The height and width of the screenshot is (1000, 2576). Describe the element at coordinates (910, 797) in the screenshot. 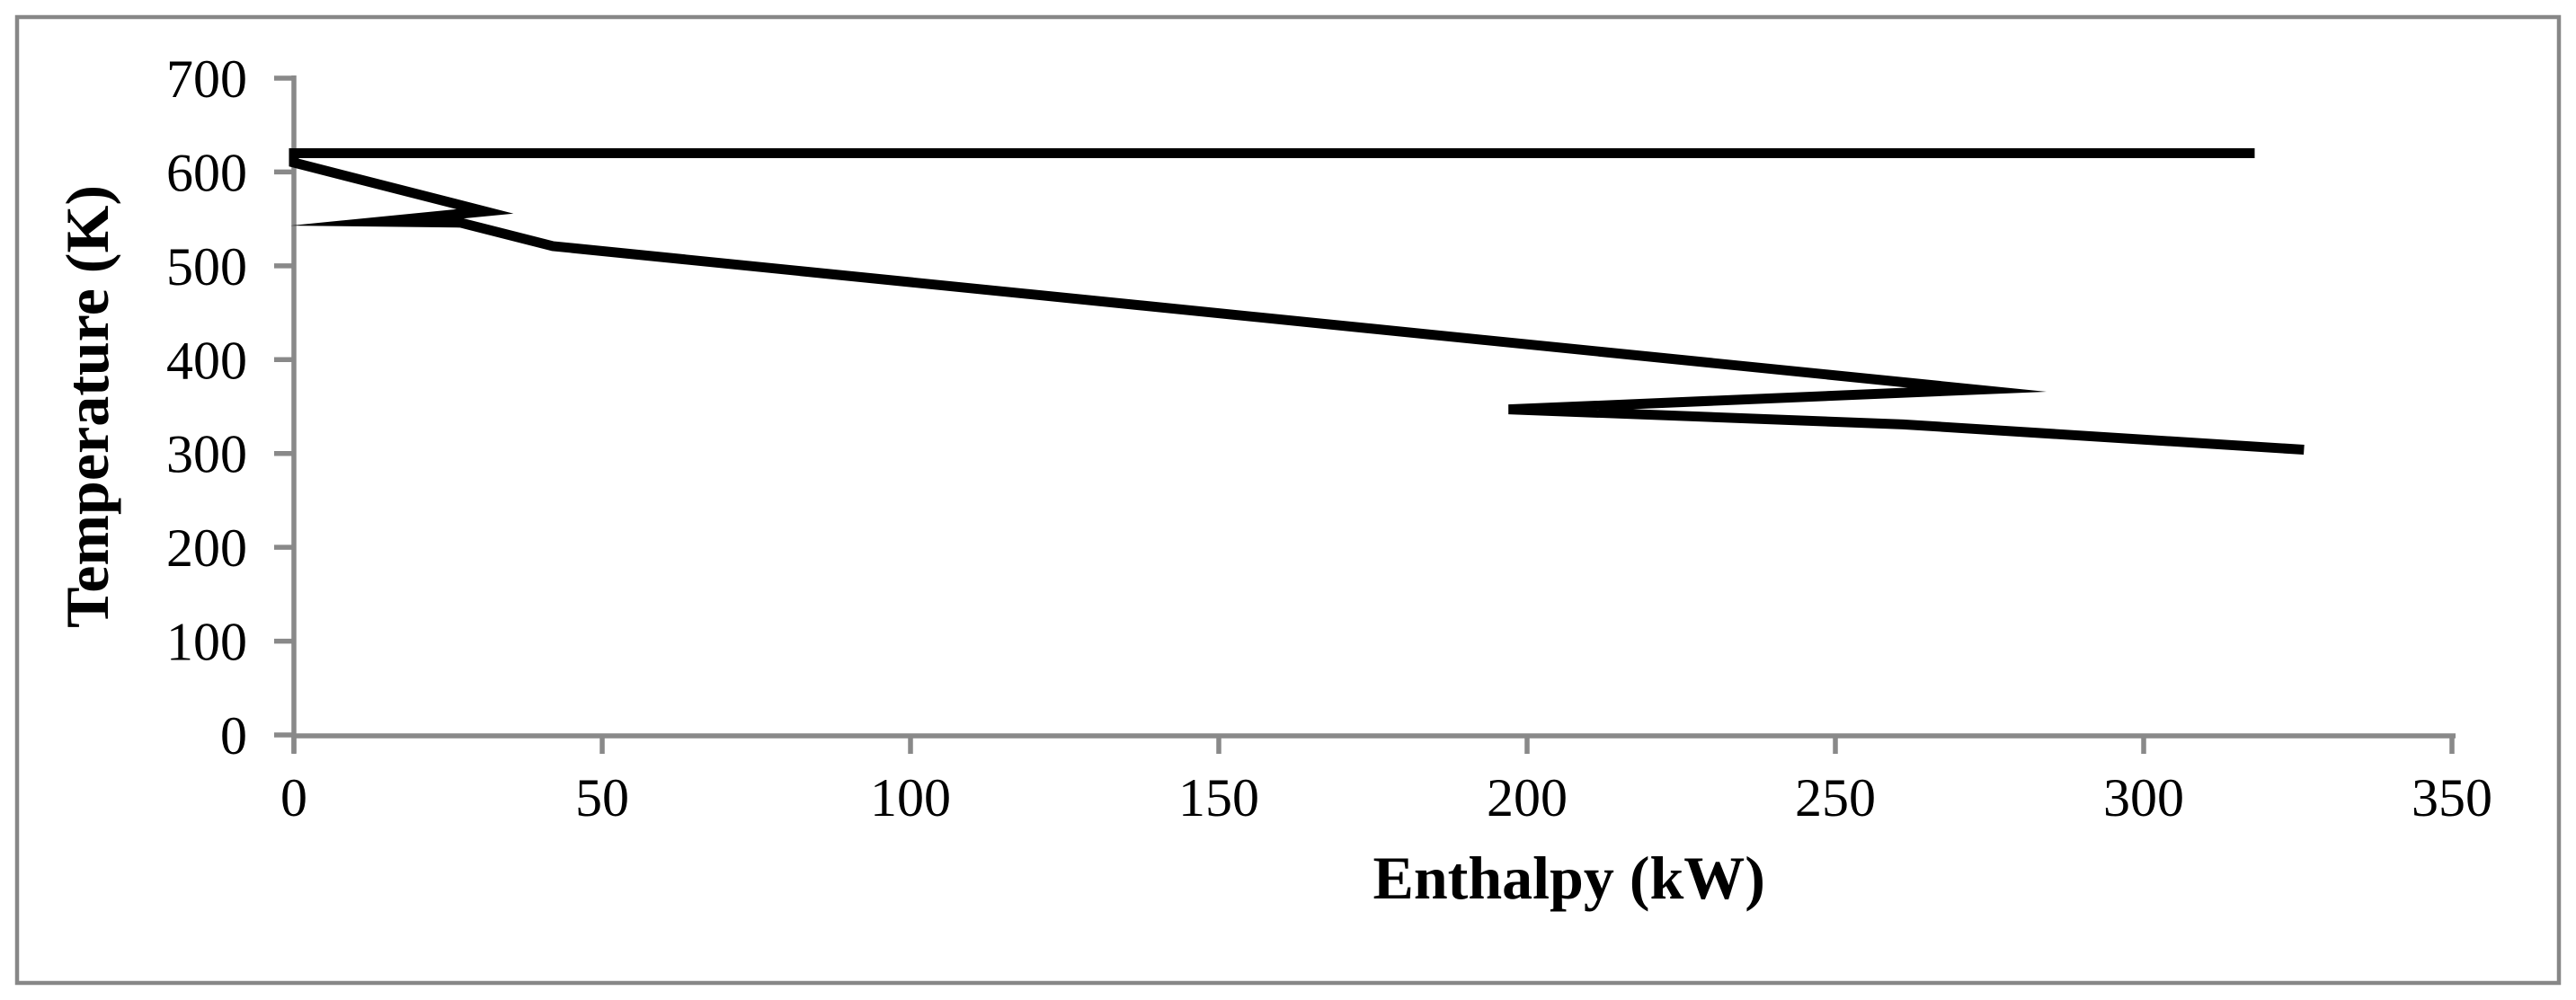

I see `x-tick-label: 100` at that location.